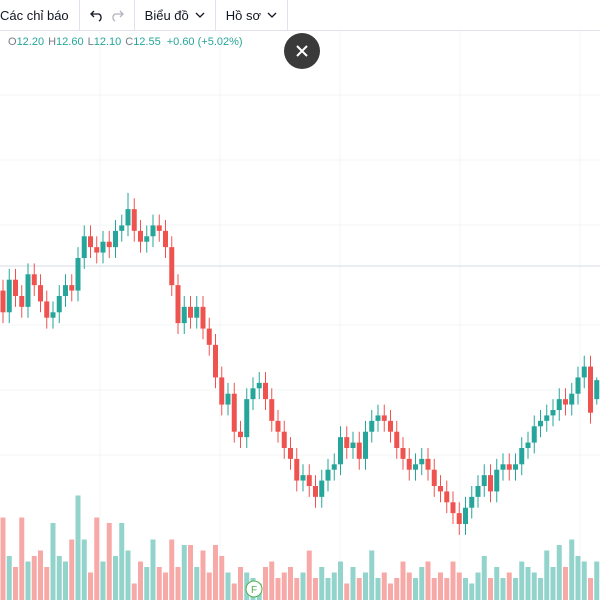  I want to click on chart-menu: Biểu đồ, so click(175, 15).